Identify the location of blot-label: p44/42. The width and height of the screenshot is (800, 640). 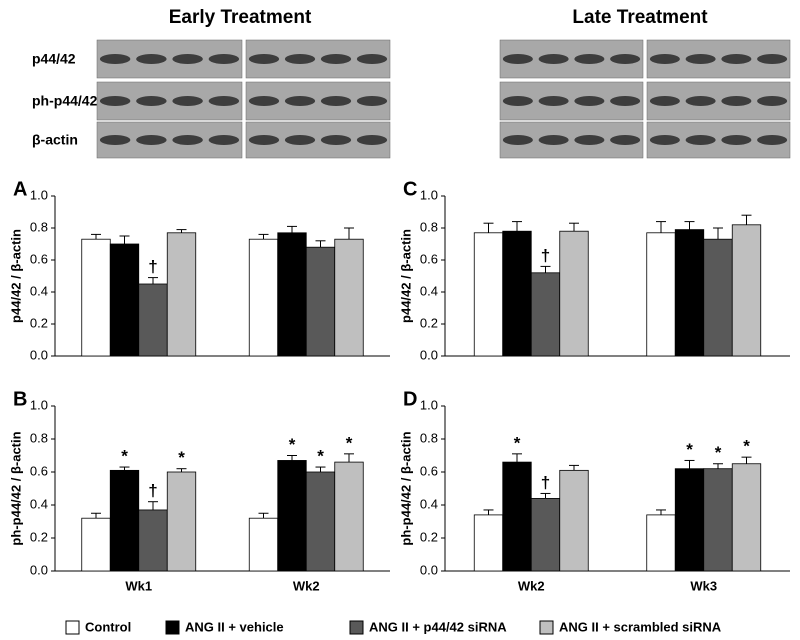
(54, 59).